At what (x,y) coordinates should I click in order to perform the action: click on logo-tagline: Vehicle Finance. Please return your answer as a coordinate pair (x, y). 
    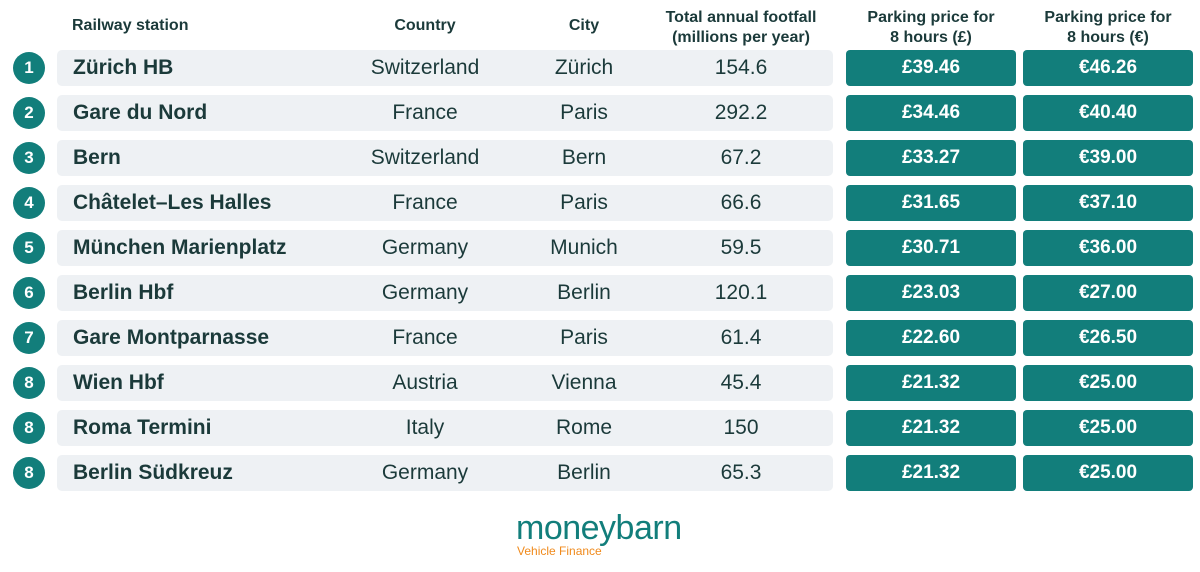
    Looking at the image, I should click on (559, 551).